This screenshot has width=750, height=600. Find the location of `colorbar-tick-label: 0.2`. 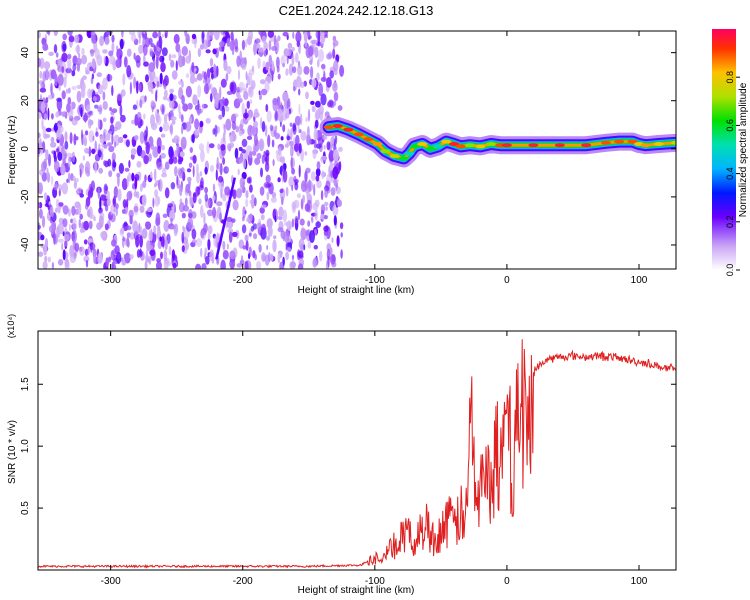

colorbar-tick-label: 0.2 is located at coordinates (730, 222).